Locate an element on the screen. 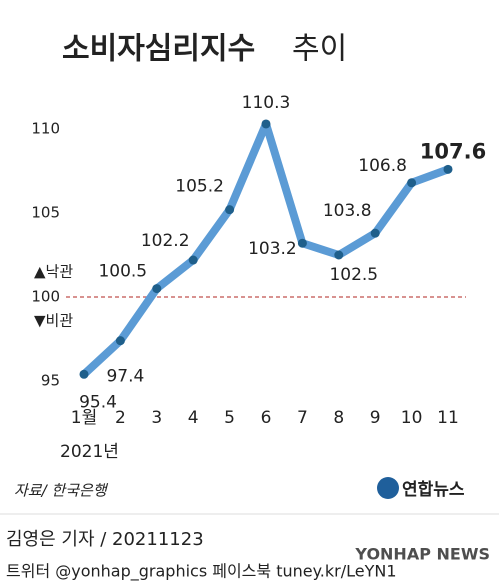  y-tick-label: 100 is located at coordinates (45, 297).